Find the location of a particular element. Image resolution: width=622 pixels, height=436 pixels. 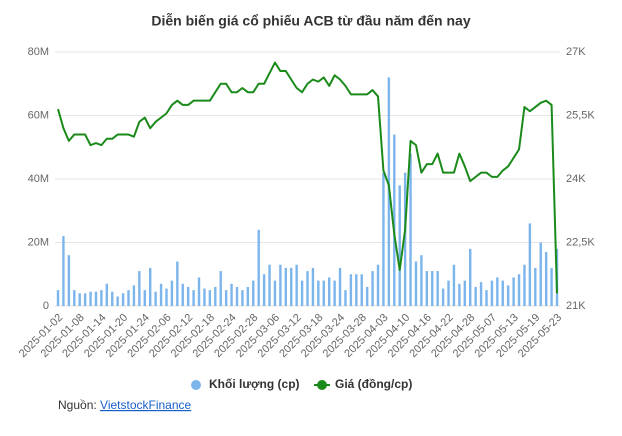

source-link: VietstockFinance is located at coordinates (145, 405).